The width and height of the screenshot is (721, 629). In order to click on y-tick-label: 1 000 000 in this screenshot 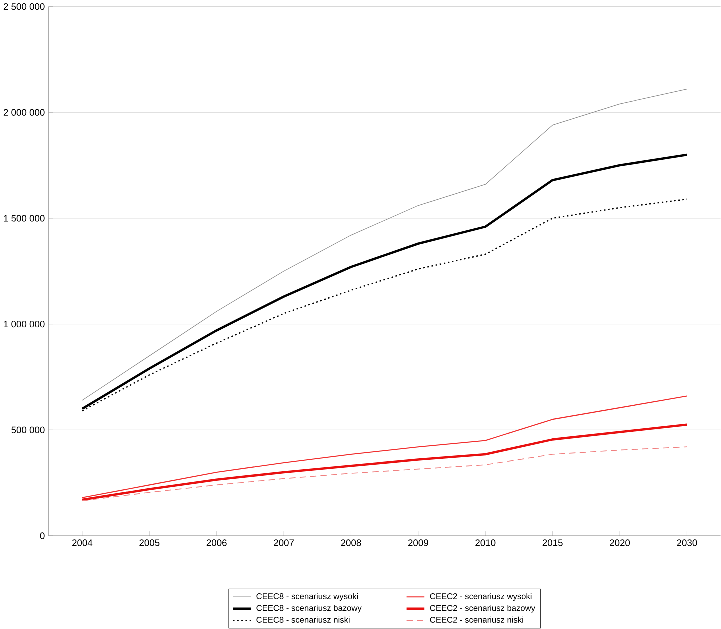, I will do `click(24, 324)`.